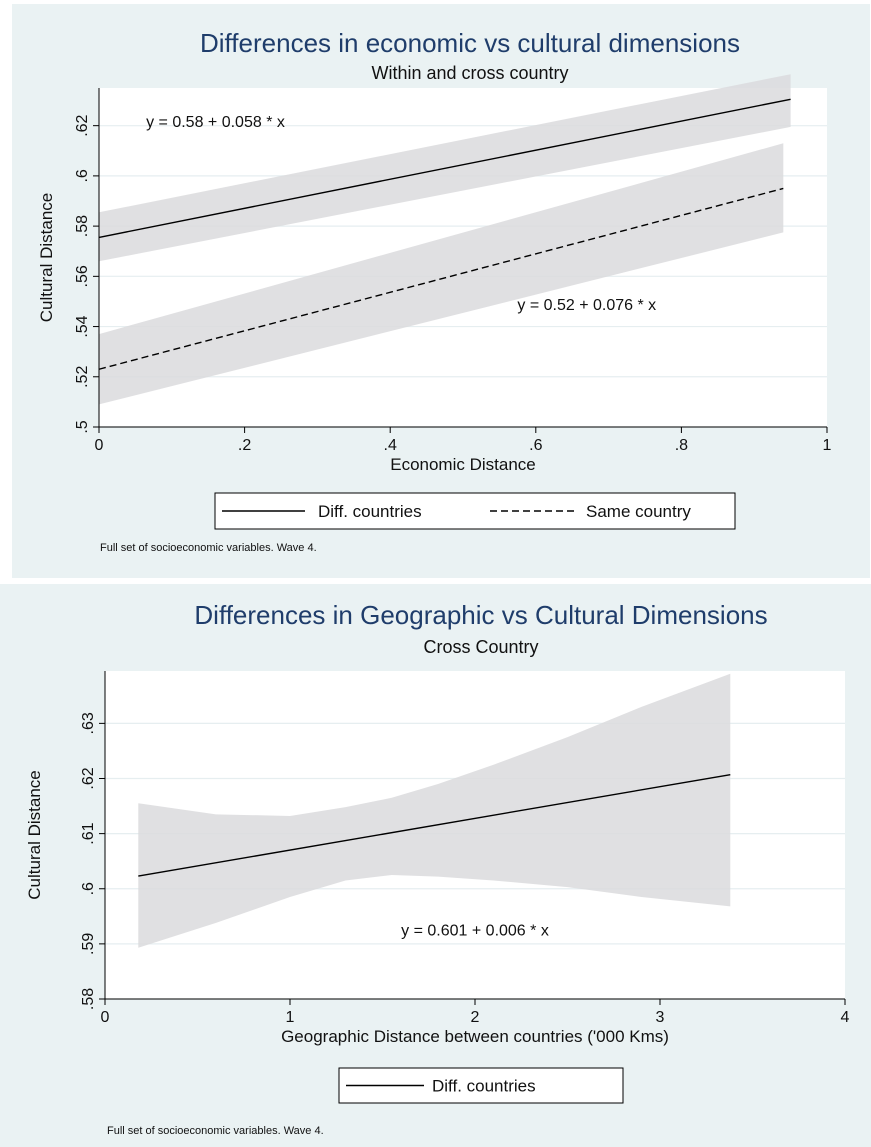  I want to click on x-tick-label: 2, so click(475, 1017).